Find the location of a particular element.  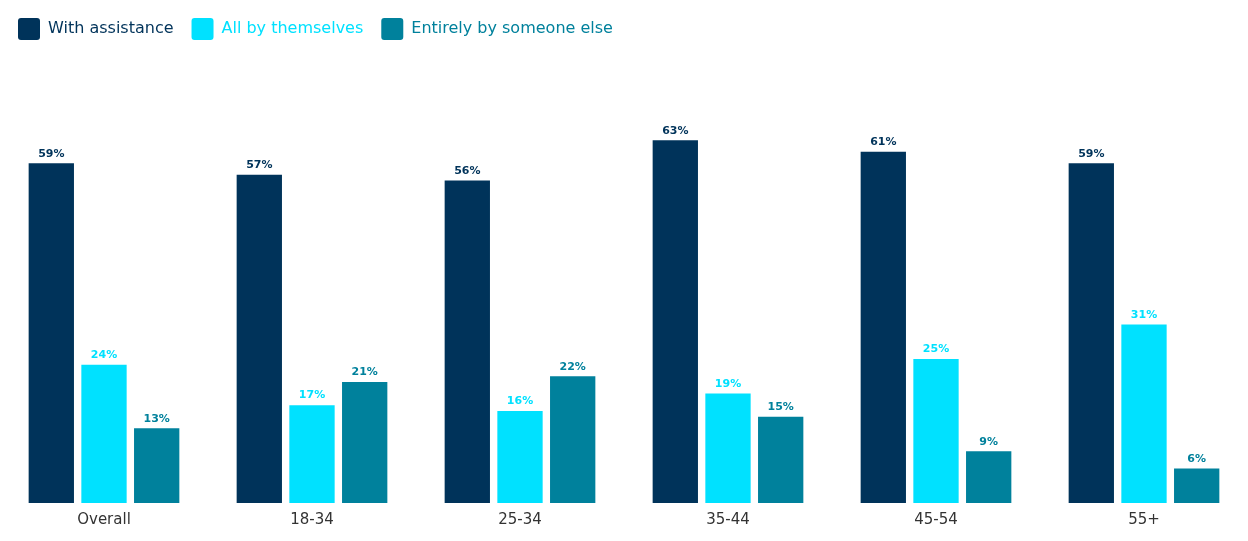

legend-label: With assistance is located at coordinates (111, 28).